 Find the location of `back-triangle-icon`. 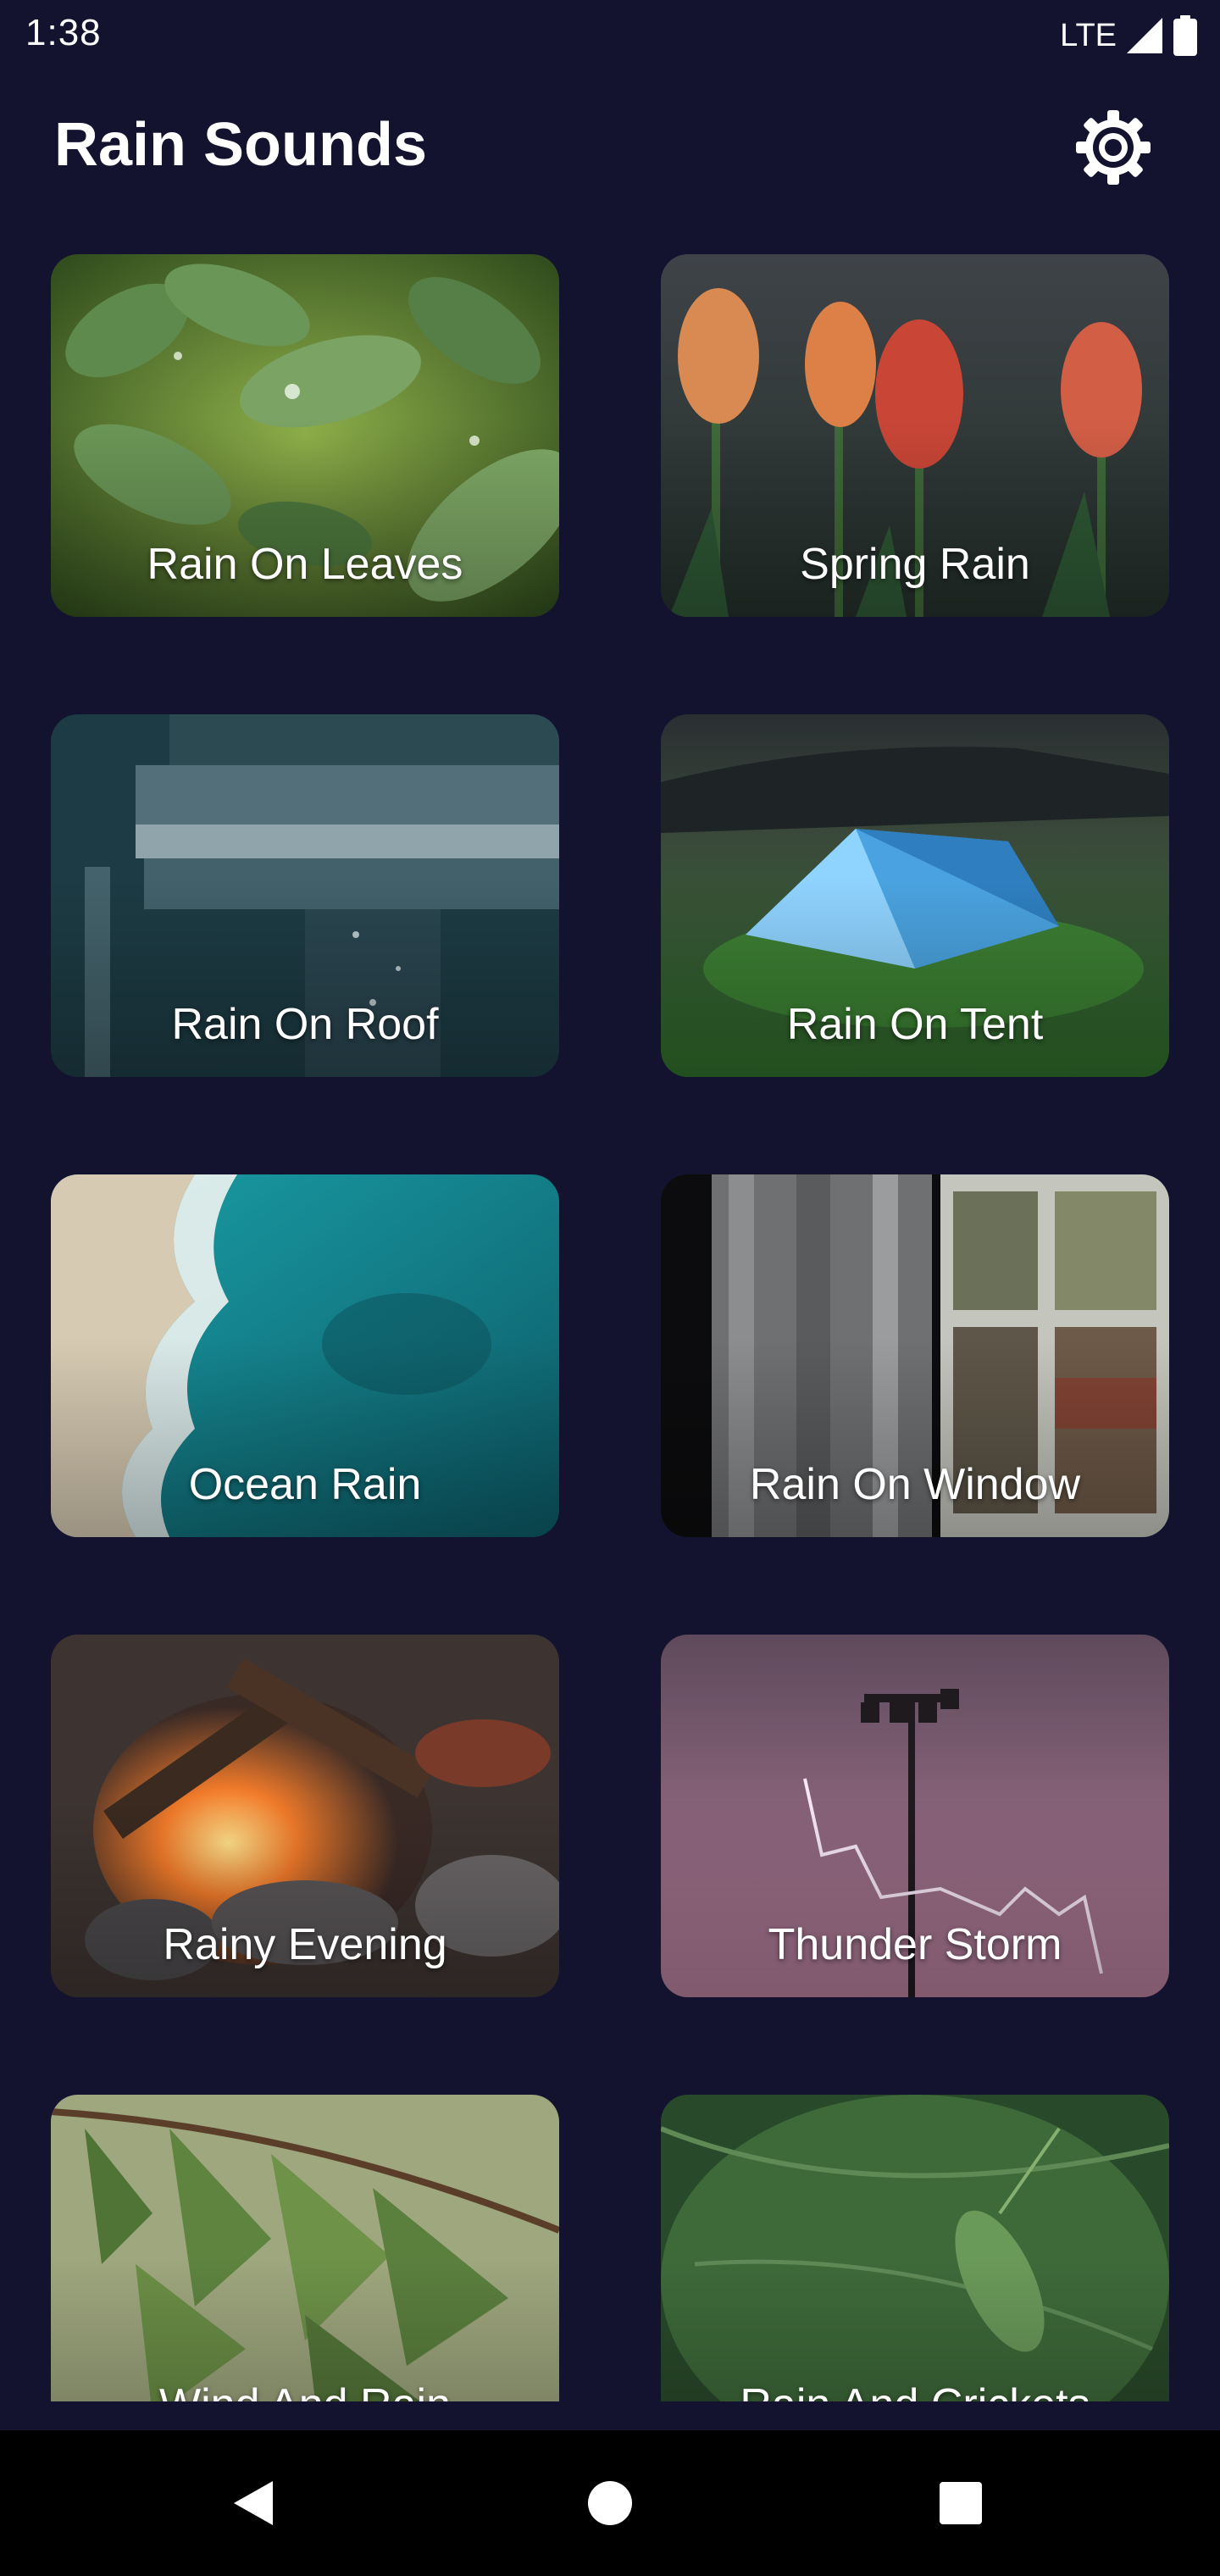

back-triangle-icon is located at coordinates (253, 2503).